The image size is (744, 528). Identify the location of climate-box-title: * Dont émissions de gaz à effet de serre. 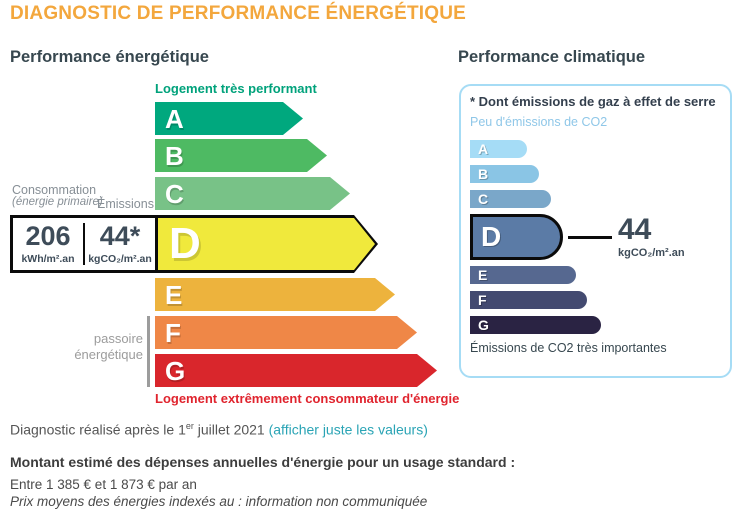
(593, 101).